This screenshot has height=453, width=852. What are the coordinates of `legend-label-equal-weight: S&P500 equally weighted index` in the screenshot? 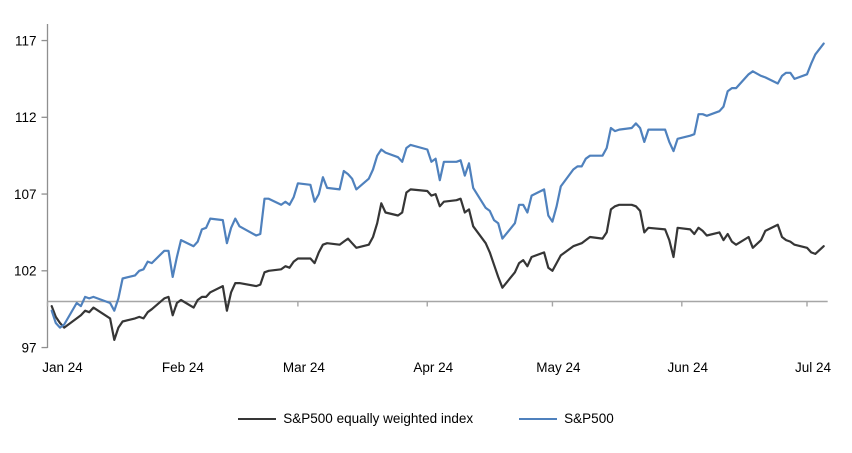 It's located at (378, 418).